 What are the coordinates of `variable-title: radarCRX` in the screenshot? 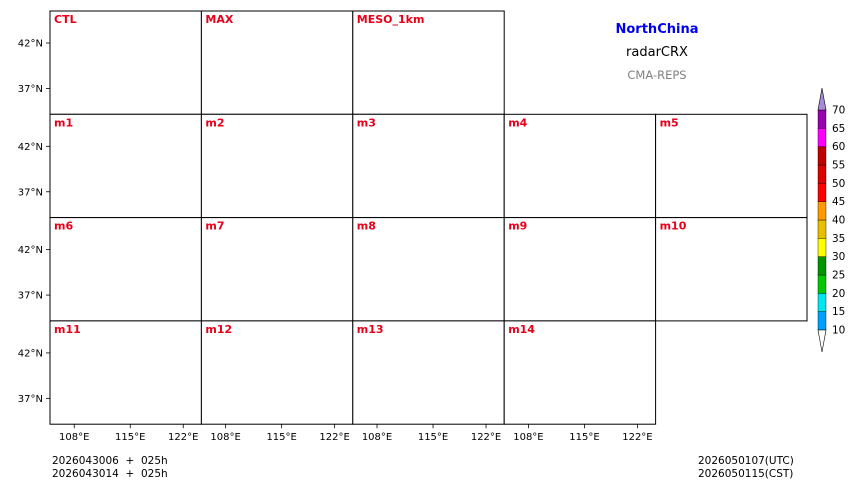 It's located at (657, 52).